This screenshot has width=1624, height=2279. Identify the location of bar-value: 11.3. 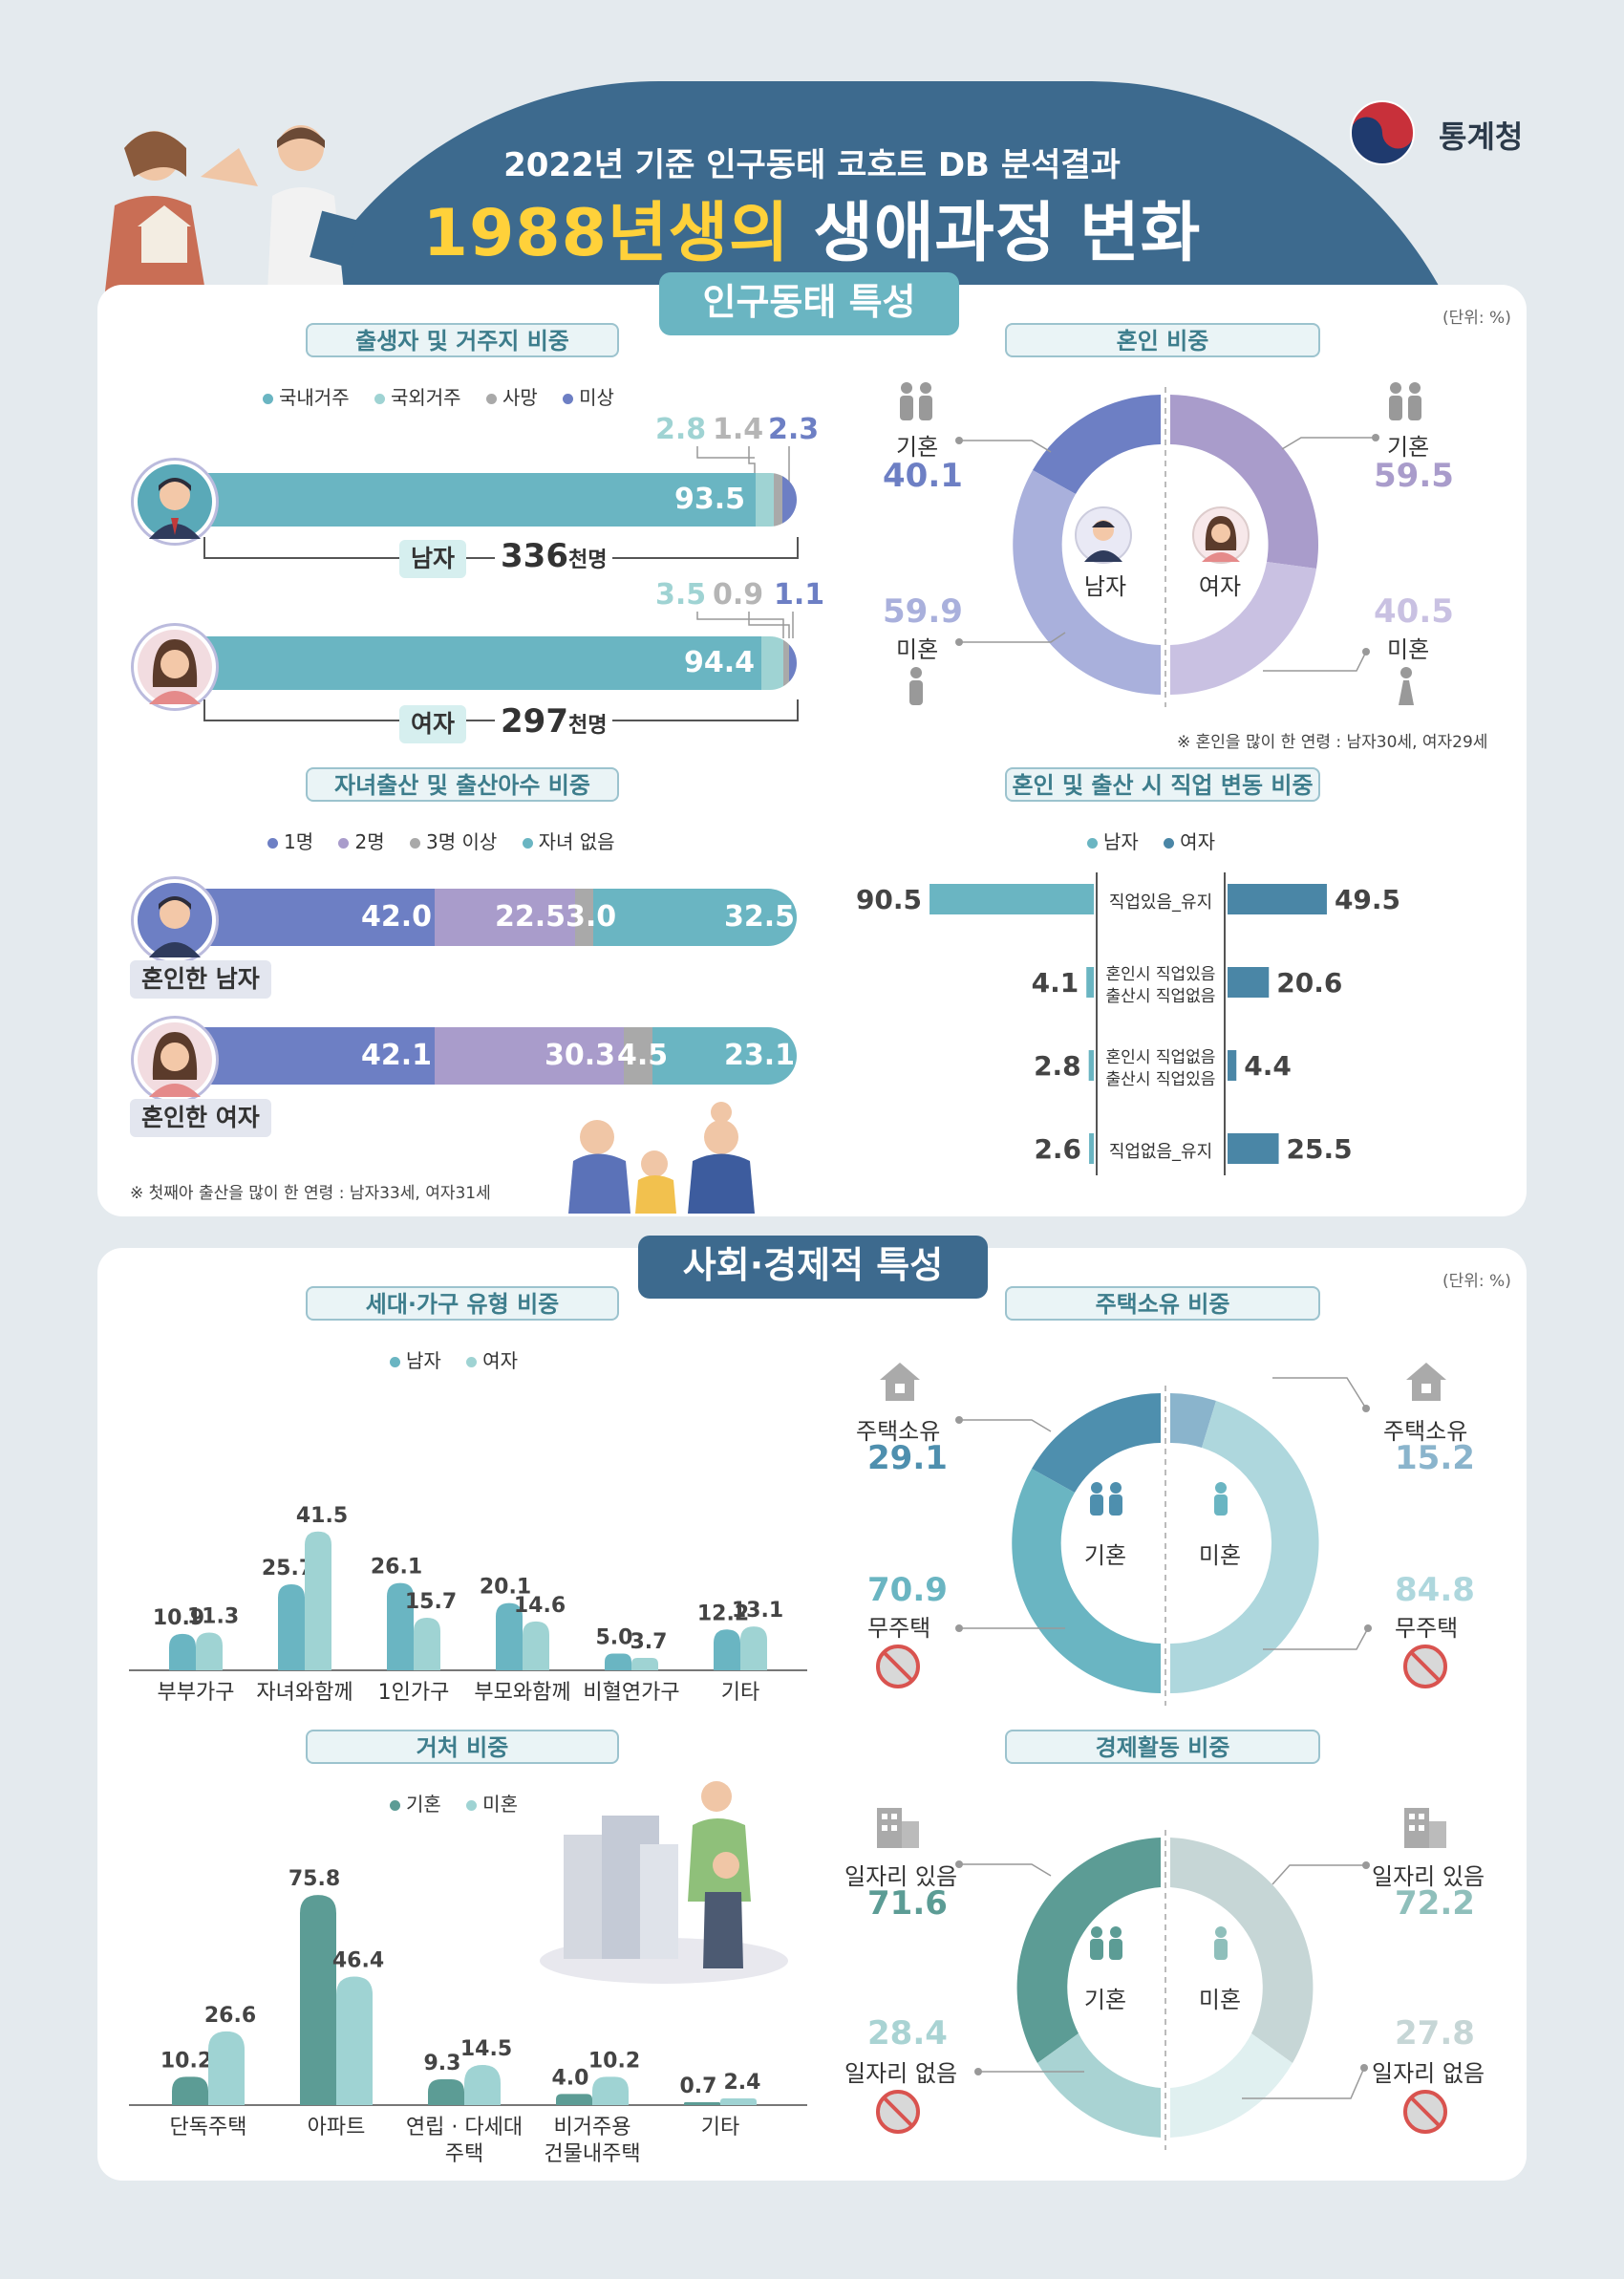
(213, 1616).